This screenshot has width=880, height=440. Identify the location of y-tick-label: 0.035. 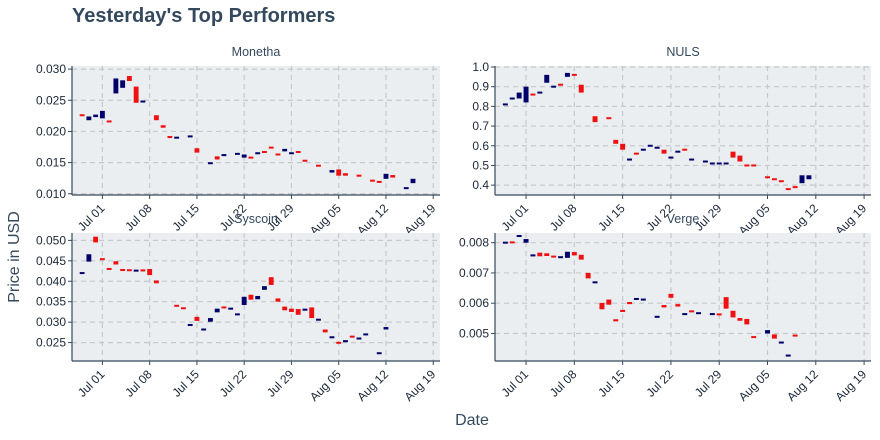
(51, 302).